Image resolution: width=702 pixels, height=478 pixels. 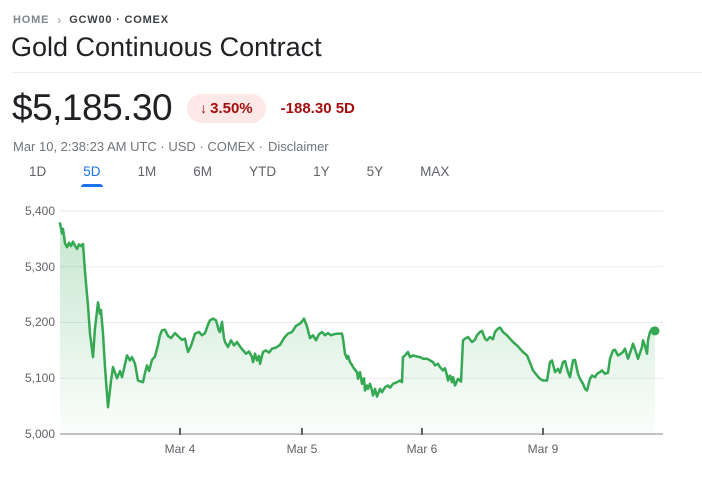 What do you see at coordinates (302, 449) in the screenshot?
I see `x-axis-label: Mar 5` at bounding box center [302, 449].